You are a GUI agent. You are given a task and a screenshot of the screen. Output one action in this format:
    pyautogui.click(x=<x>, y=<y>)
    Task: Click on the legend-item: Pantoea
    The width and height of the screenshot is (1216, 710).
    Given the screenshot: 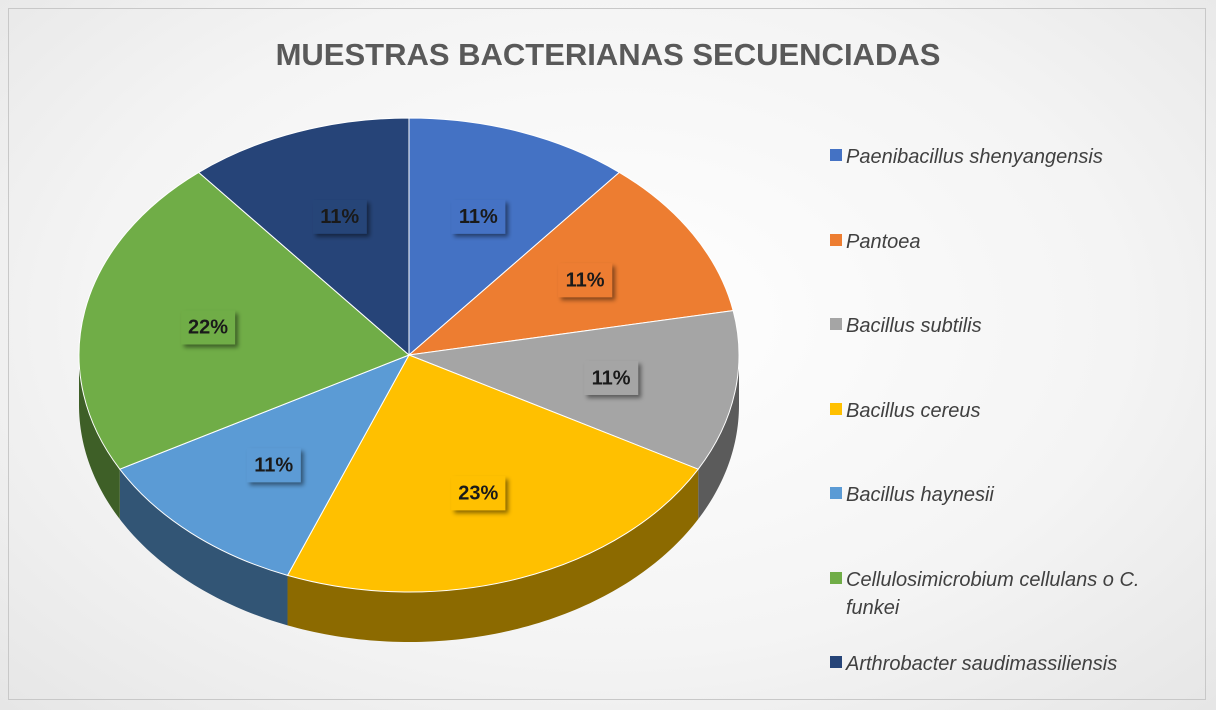 What is the action you would take?
    pyautogui.click(x=1010, y=242)
    